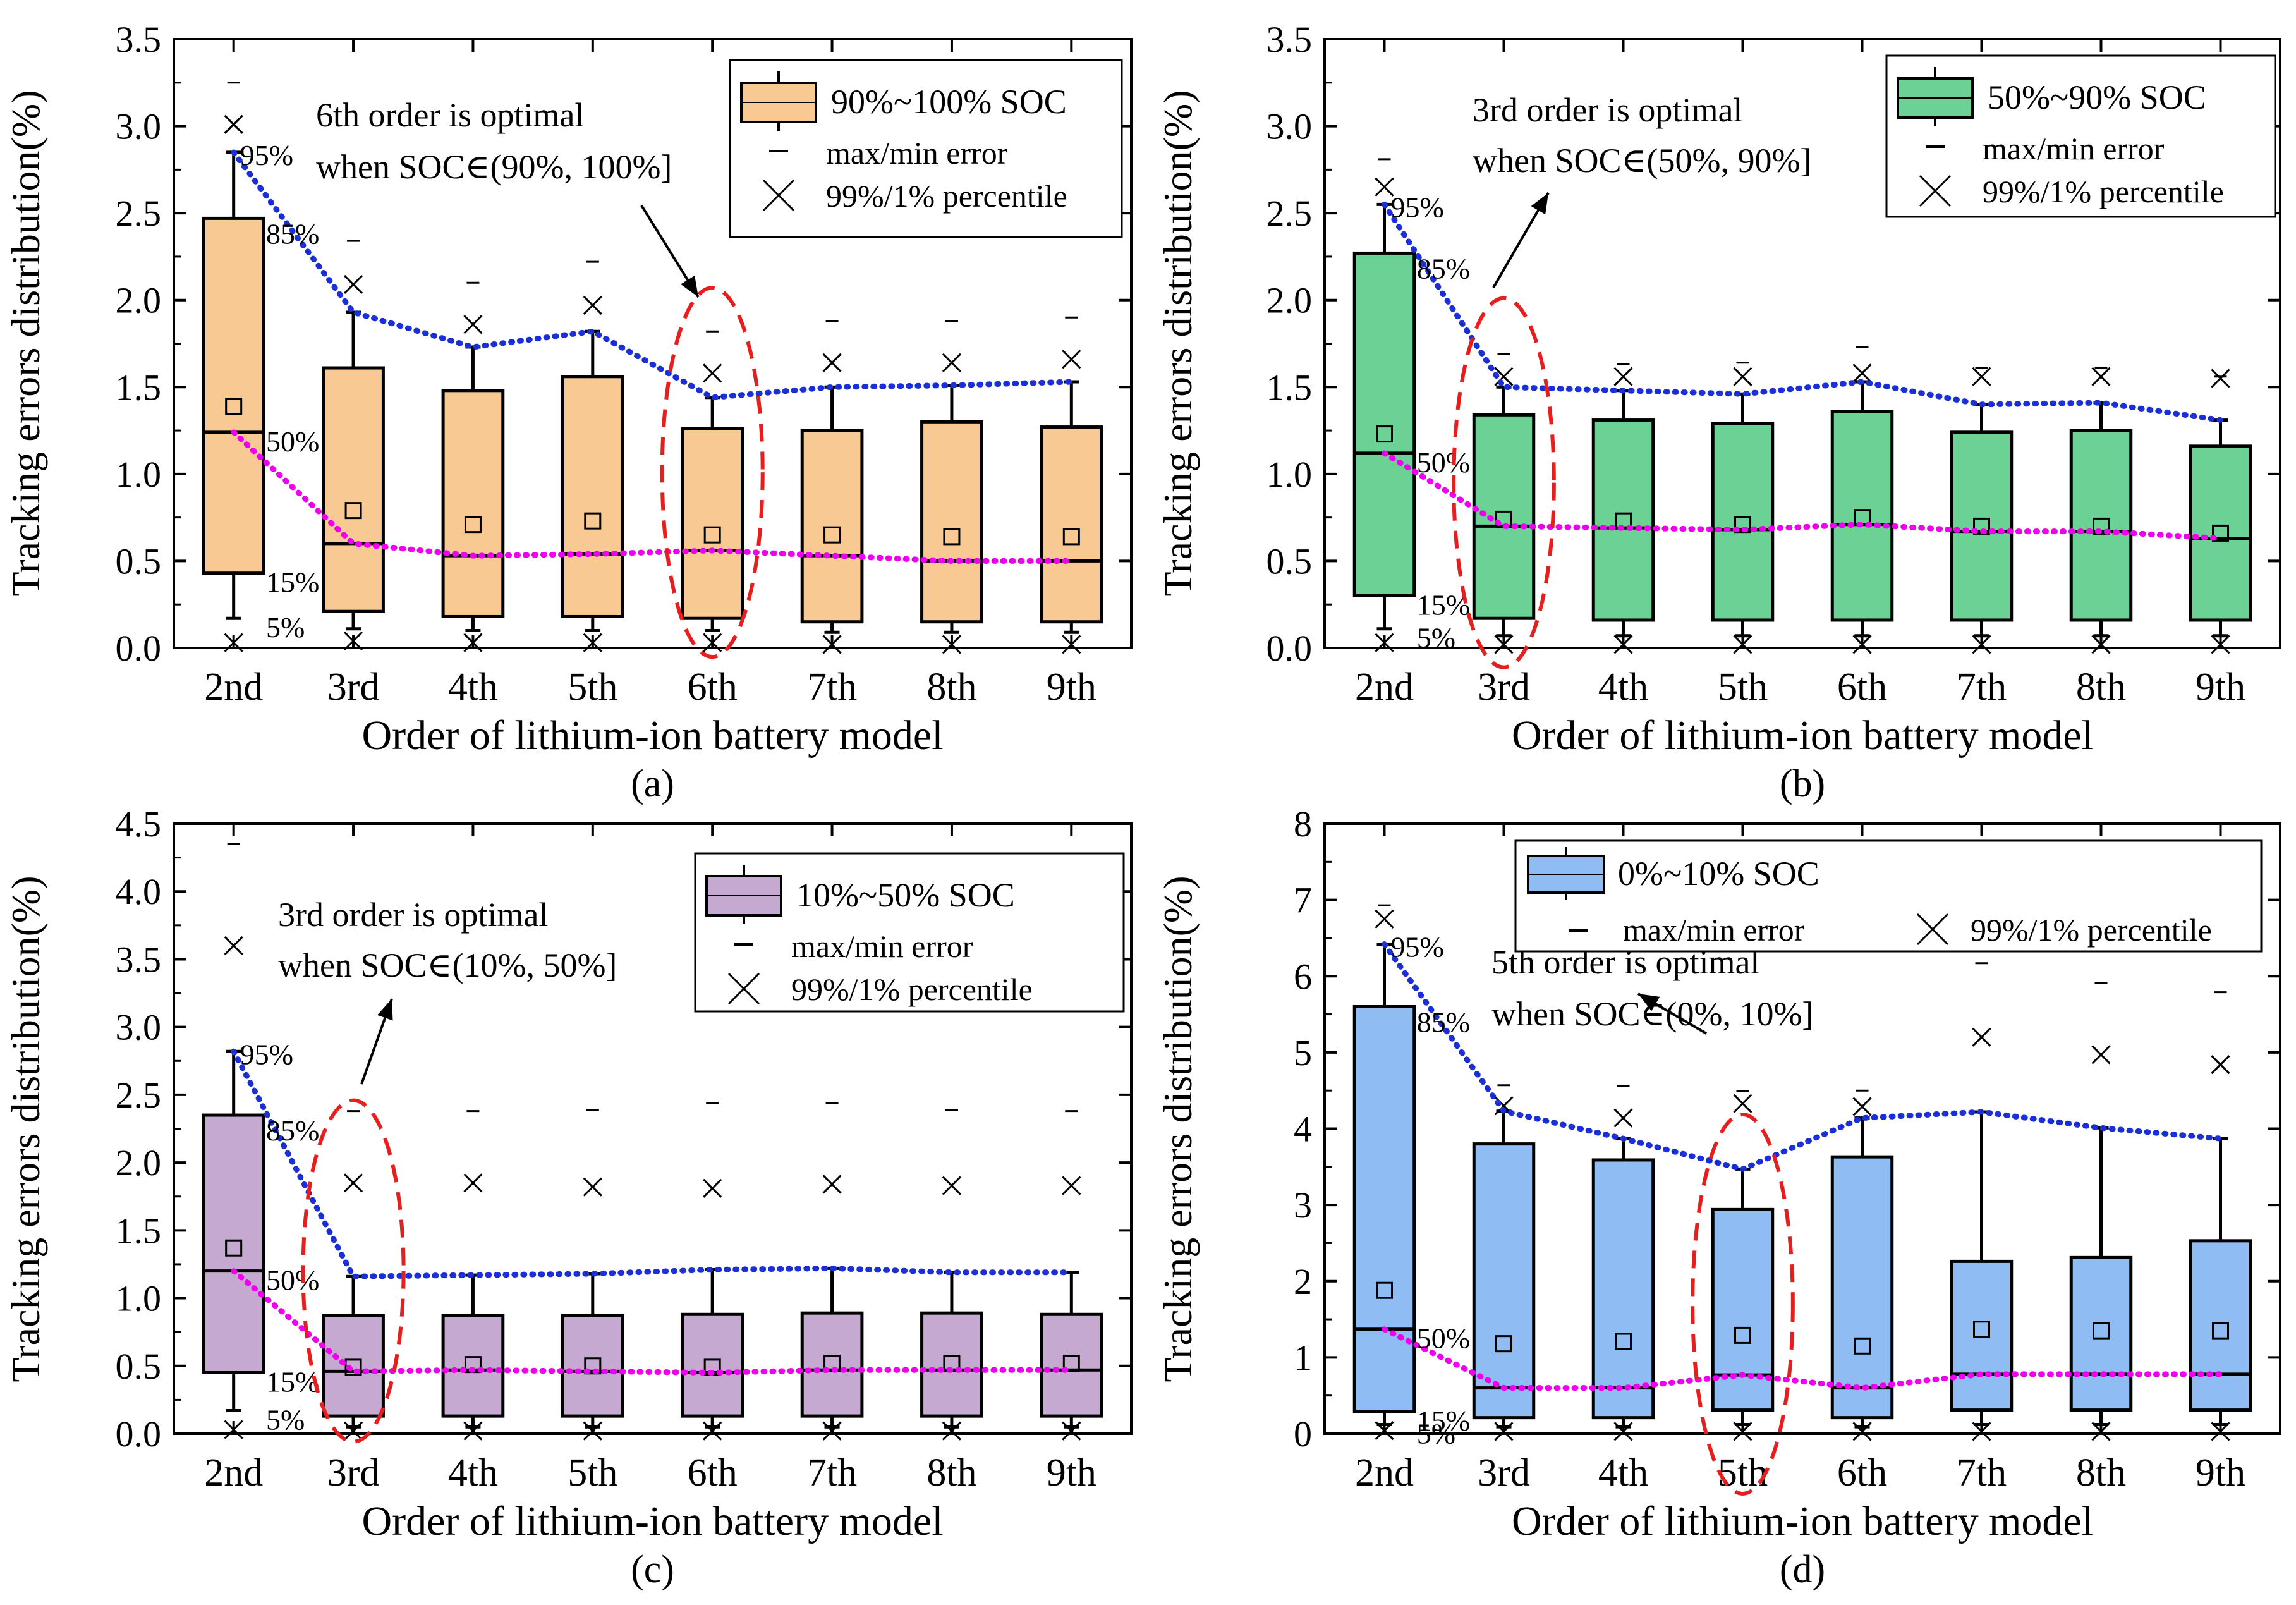 The height and width of the screenshot is (1605, 2296). Describe the element at coordinates (139, 1162) in the screenshot. I see `y-tick-label: 2.0` at that location.